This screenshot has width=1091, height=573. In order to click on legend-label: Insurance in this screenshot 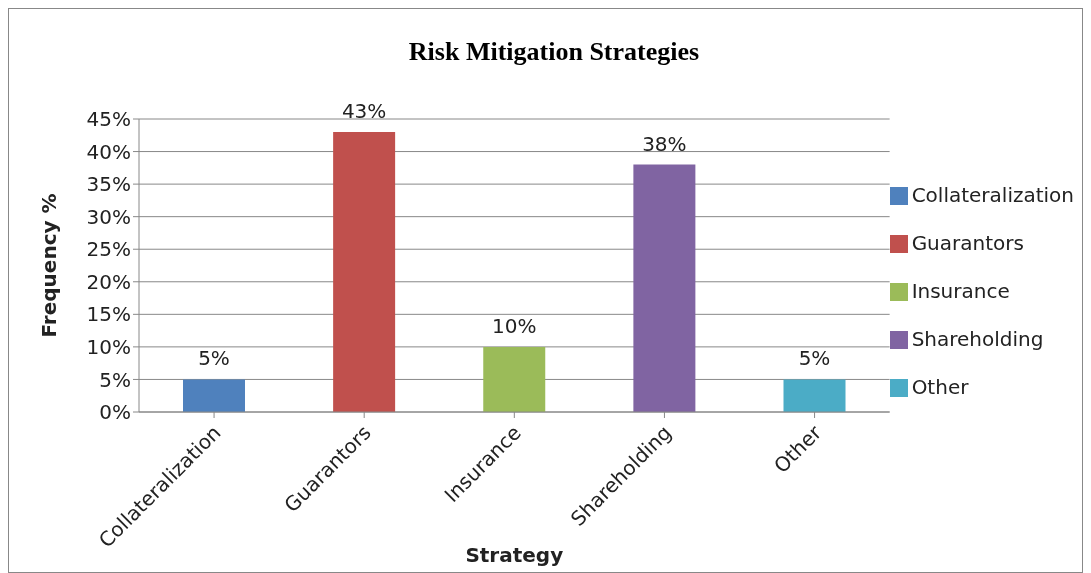, I will do `click(960, 290)`.